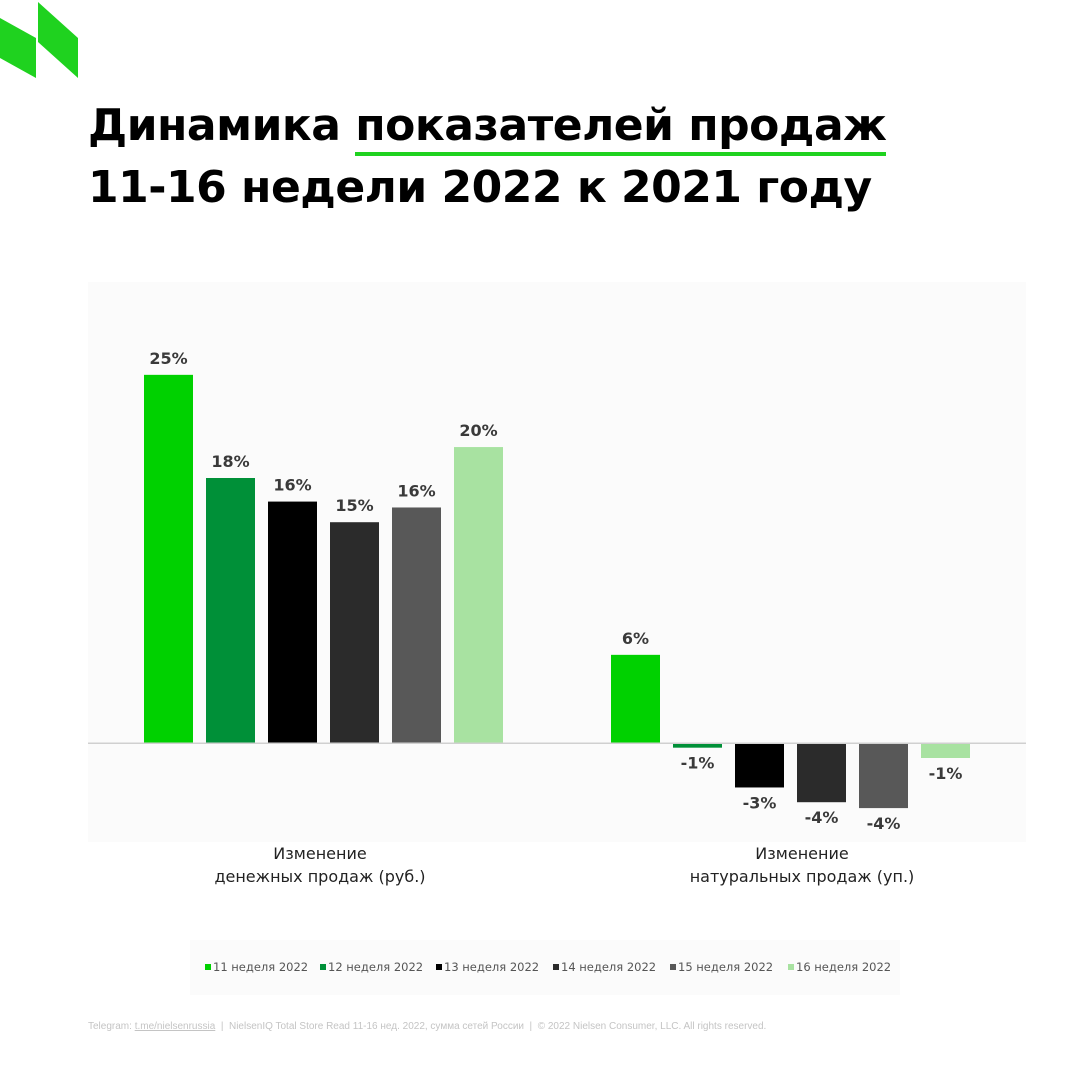 This screenshot has height=1080, width=1080. Describe the element at coordinates (802, 853) in the screenshot. I see `category-label-units-line1: Изменение` at that location.